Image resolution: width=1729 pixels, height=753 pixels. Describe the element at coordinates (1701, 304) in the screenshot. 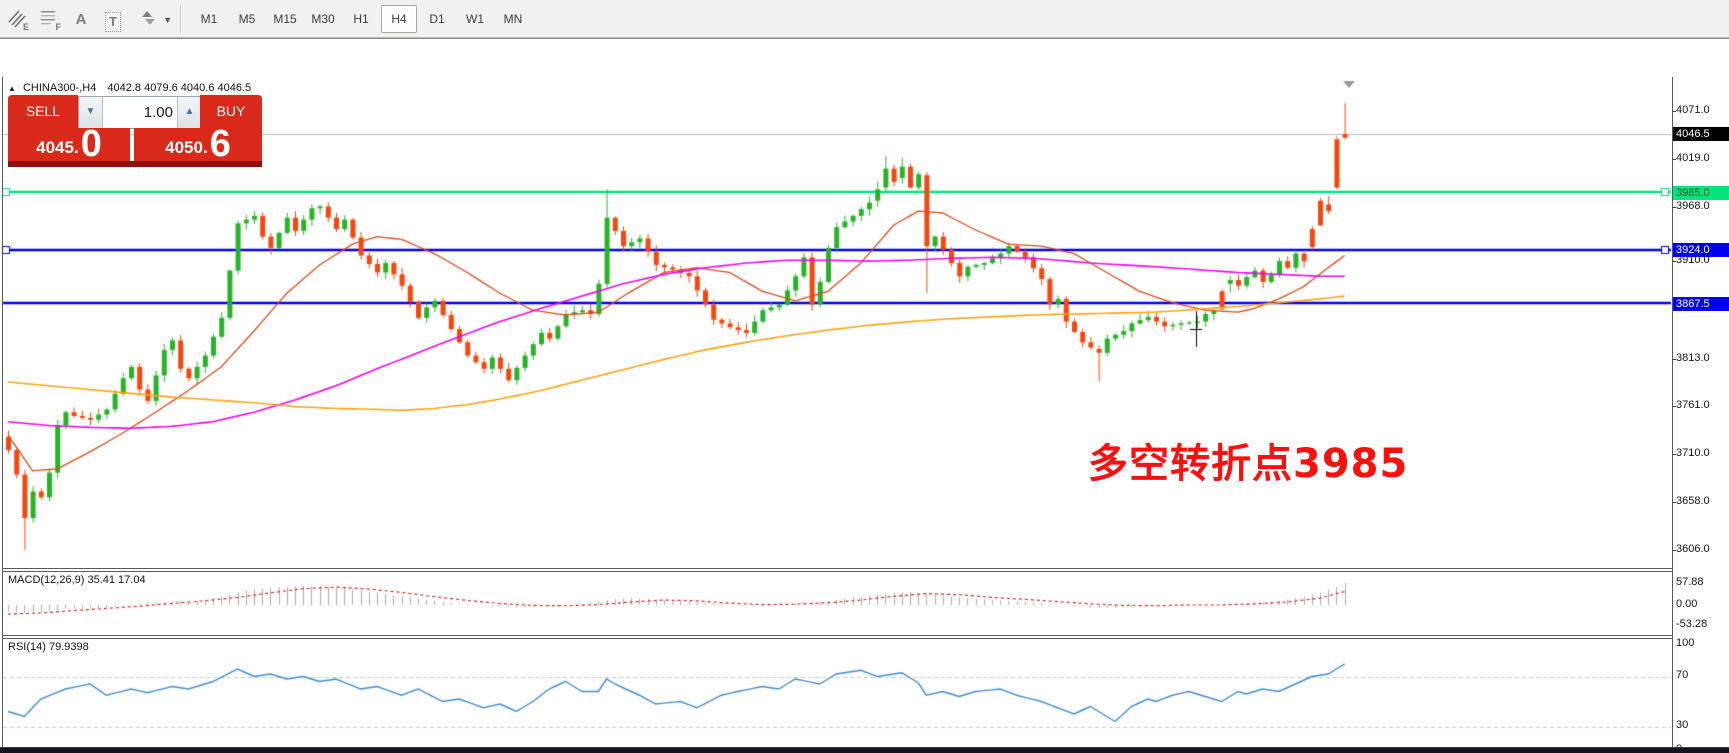

I see `hline-badge-3867: 3867.5` at that location.